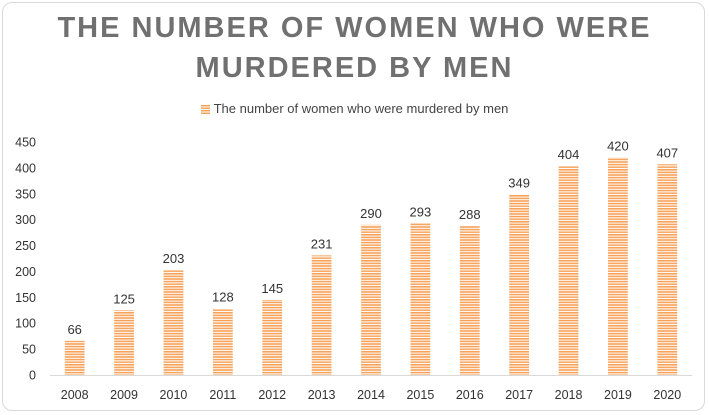 This screenshot has width=709, height=415. I want to click on bar-2009, so click(124, 342).